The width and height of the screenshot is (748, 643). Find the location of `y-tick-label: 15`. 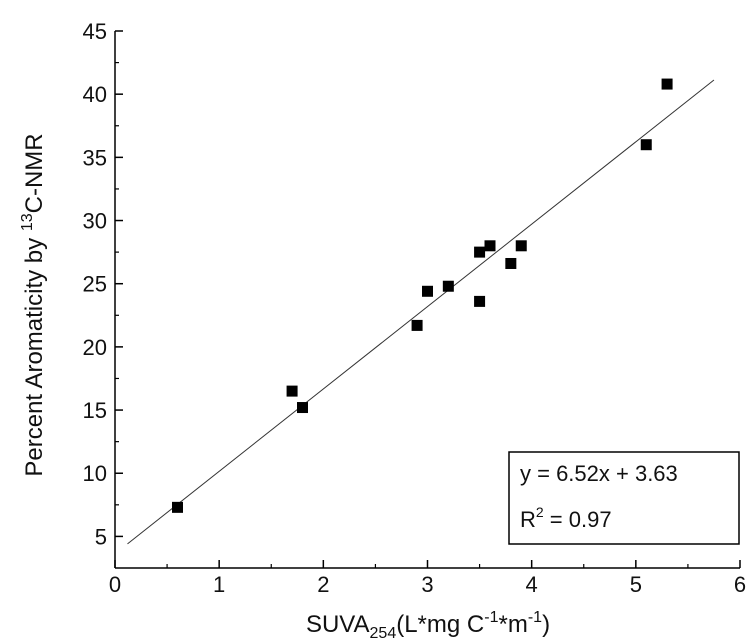

y-tick-label: 15 is located at coordinates (95, 410).